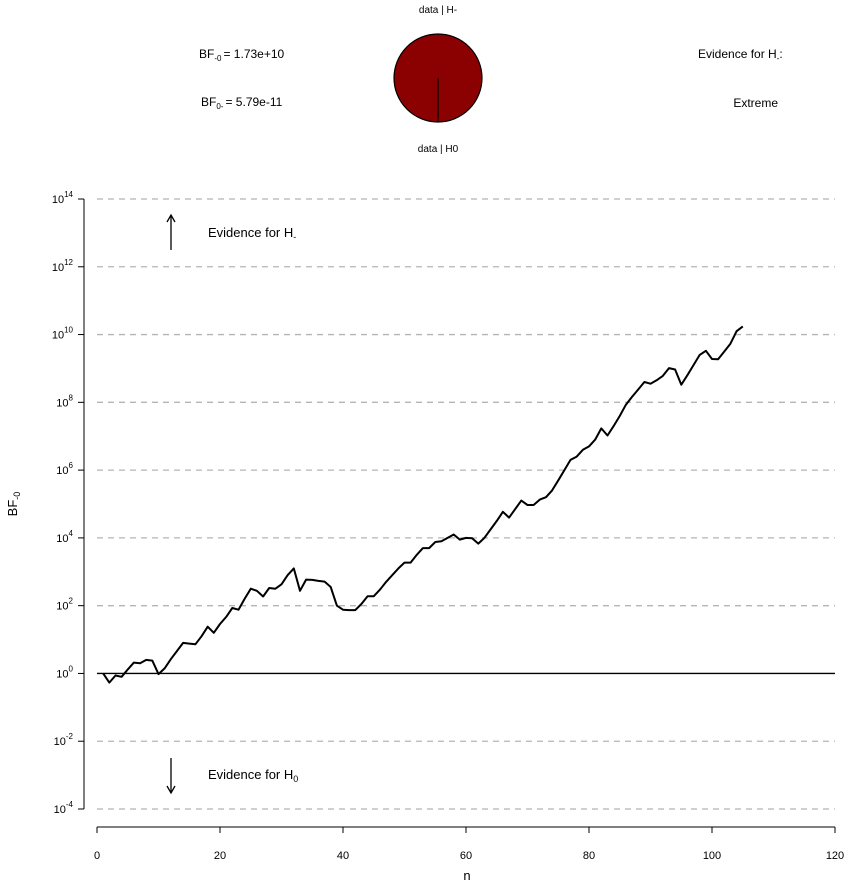 Image resolution: width=851 pixels, height=886 pixels. What do you see at coordinates (63, 266) in the screenshot?
I see `y-tick-label: 10¹²` at bounding box center [63, 266].